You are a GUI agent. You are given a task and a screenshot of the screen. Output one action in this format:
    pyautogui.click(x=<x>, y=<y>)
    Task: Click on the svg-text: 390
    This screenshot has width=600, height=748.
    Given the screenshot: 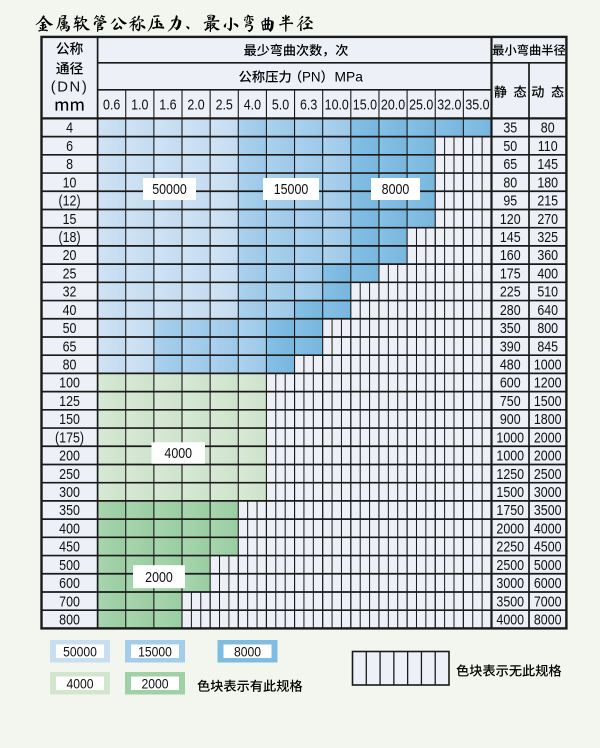 What is the action you would take?
    pyautogui.click(x=510, y=346)
    